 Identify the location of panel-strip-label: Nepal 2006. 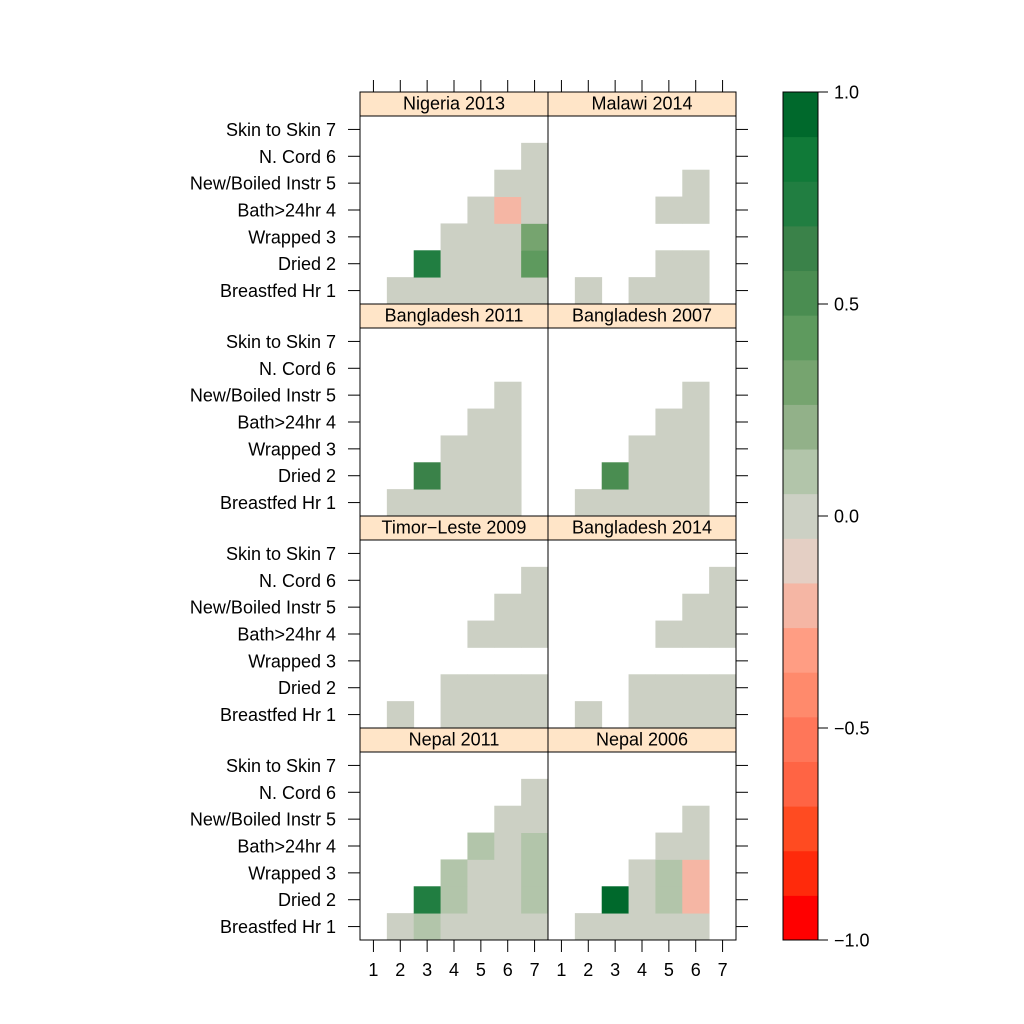
(642, 740).